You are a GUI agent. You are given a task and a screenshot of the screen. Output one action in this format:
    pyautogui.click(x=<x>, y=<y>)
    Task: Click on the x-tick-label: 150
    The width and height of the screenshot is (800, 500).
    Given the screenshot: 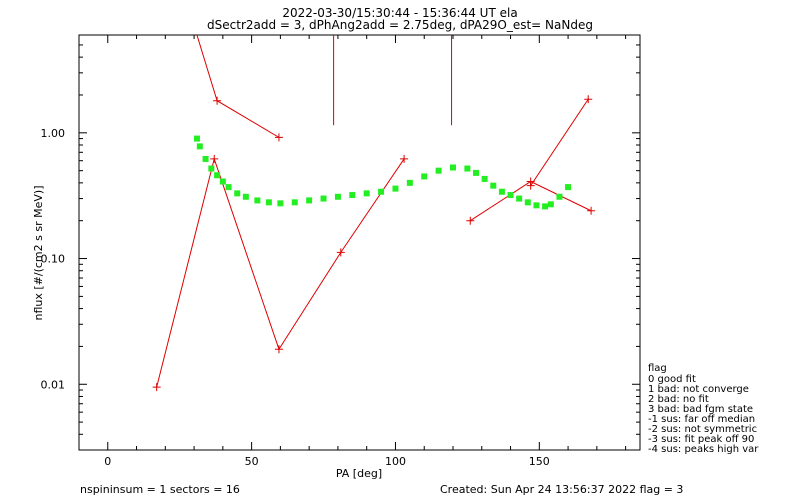 What is the action you would take?
    pyautogui.click(x=539, y=461)
    